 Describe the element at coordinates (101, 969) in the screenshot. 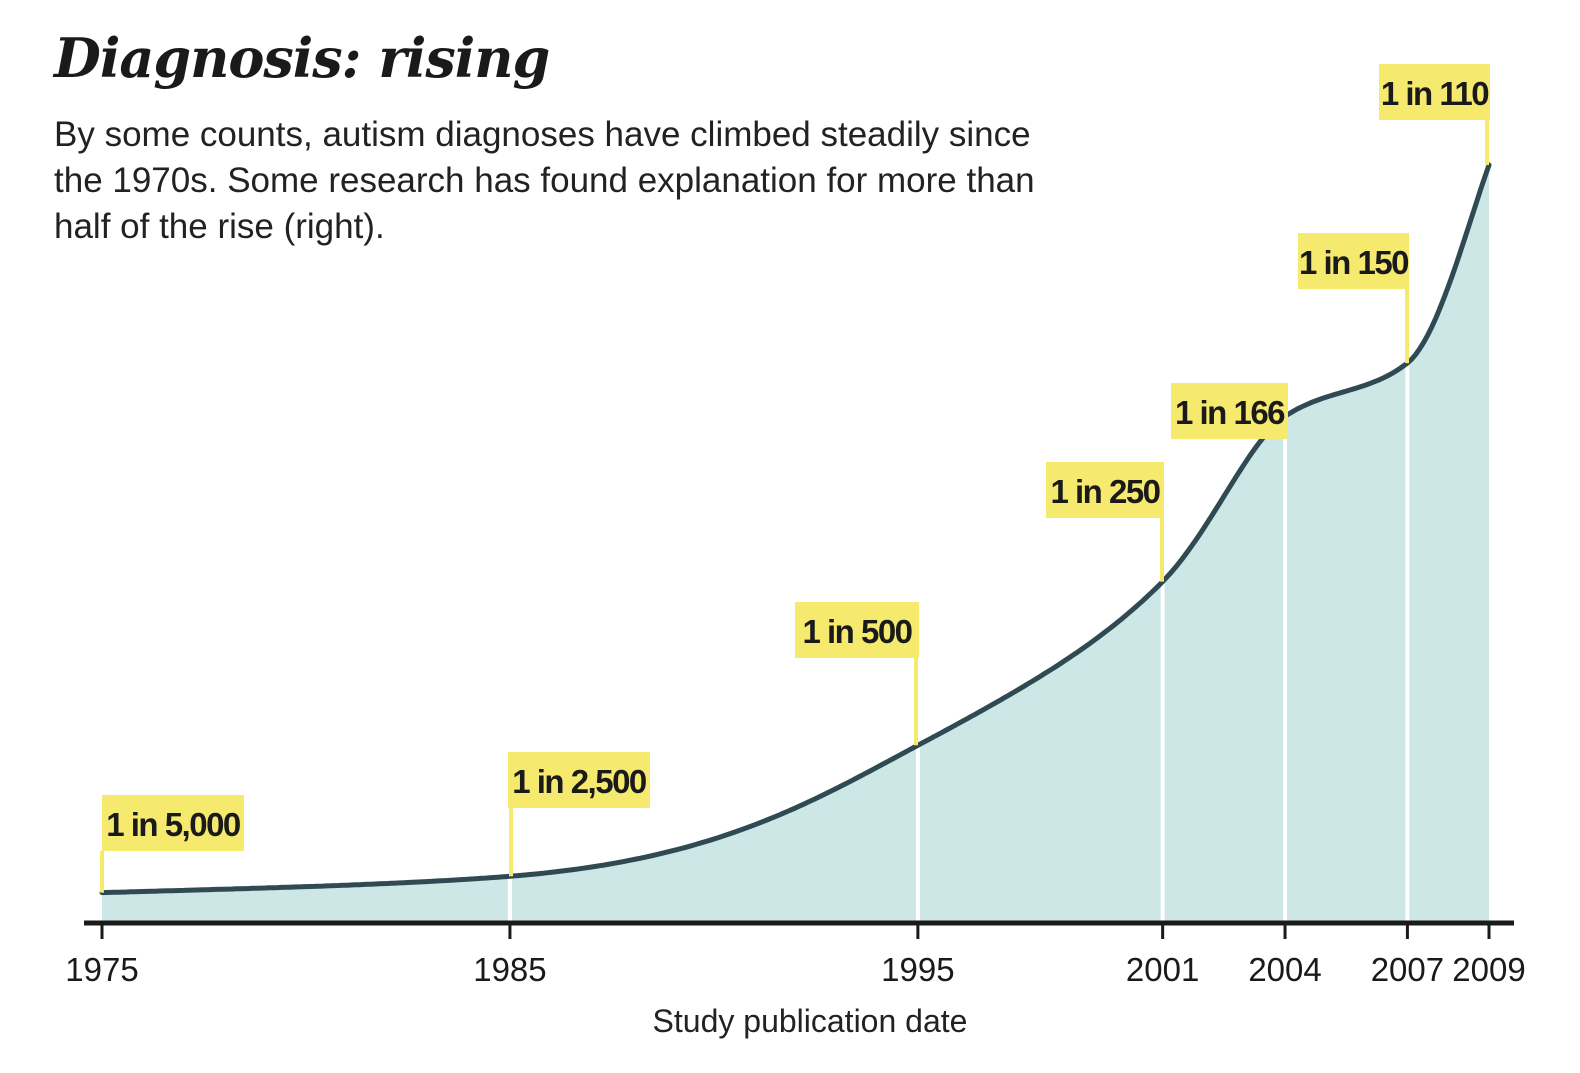

I see `x-tick-label: 1975` at that location.